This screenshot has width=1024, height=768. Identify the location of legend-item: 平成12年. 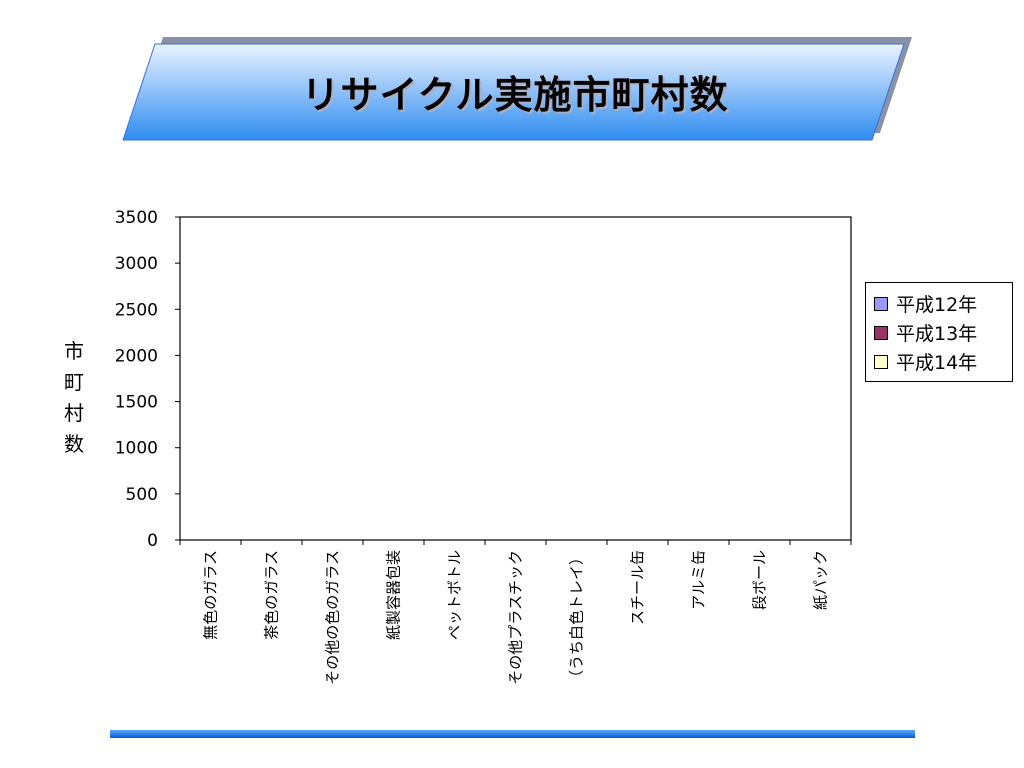
(943, 303).